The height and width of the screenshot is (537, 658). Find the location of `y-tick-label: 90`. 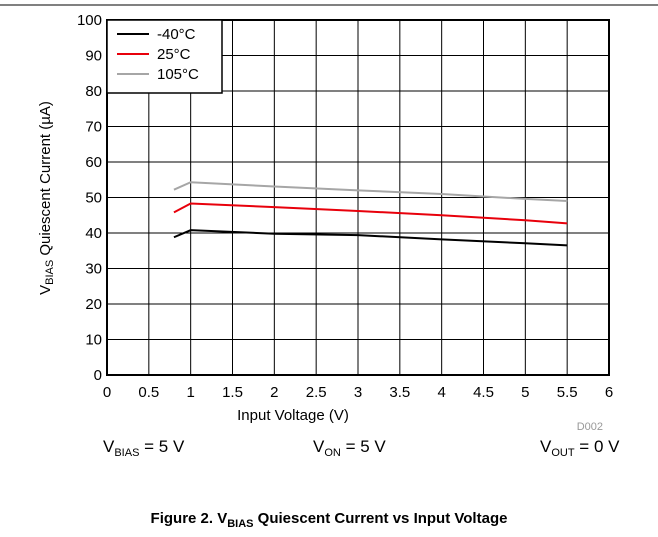

y-tick-label: 90 is located at coordinates (93, 56).